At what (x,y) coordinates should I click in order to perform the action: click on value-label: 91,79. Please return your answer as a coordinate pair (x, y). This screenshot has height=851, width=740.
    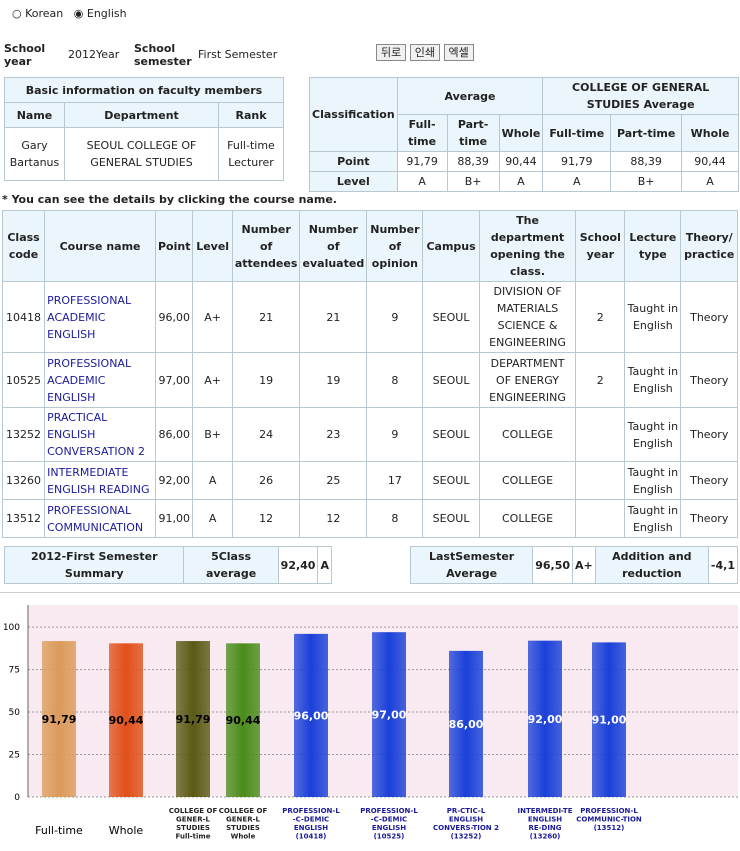
    Looking at the image, I should click on (59, 719).